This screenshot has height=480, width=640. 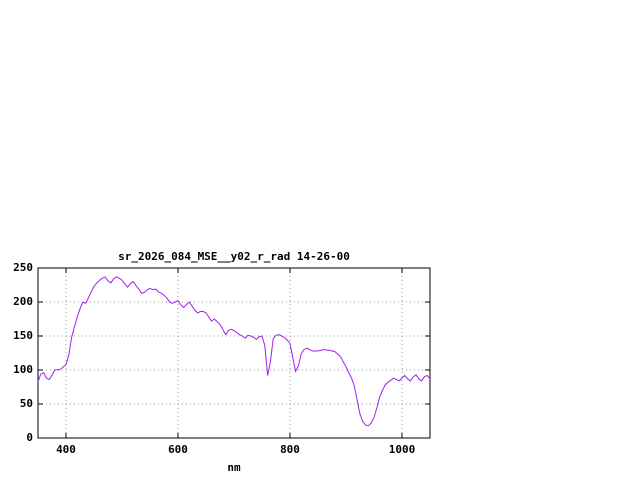 What do you see at coordinates (29, 437) in the screenshot?
I see `y-axis-tick-label: 0` at bounding box center [29, 437].